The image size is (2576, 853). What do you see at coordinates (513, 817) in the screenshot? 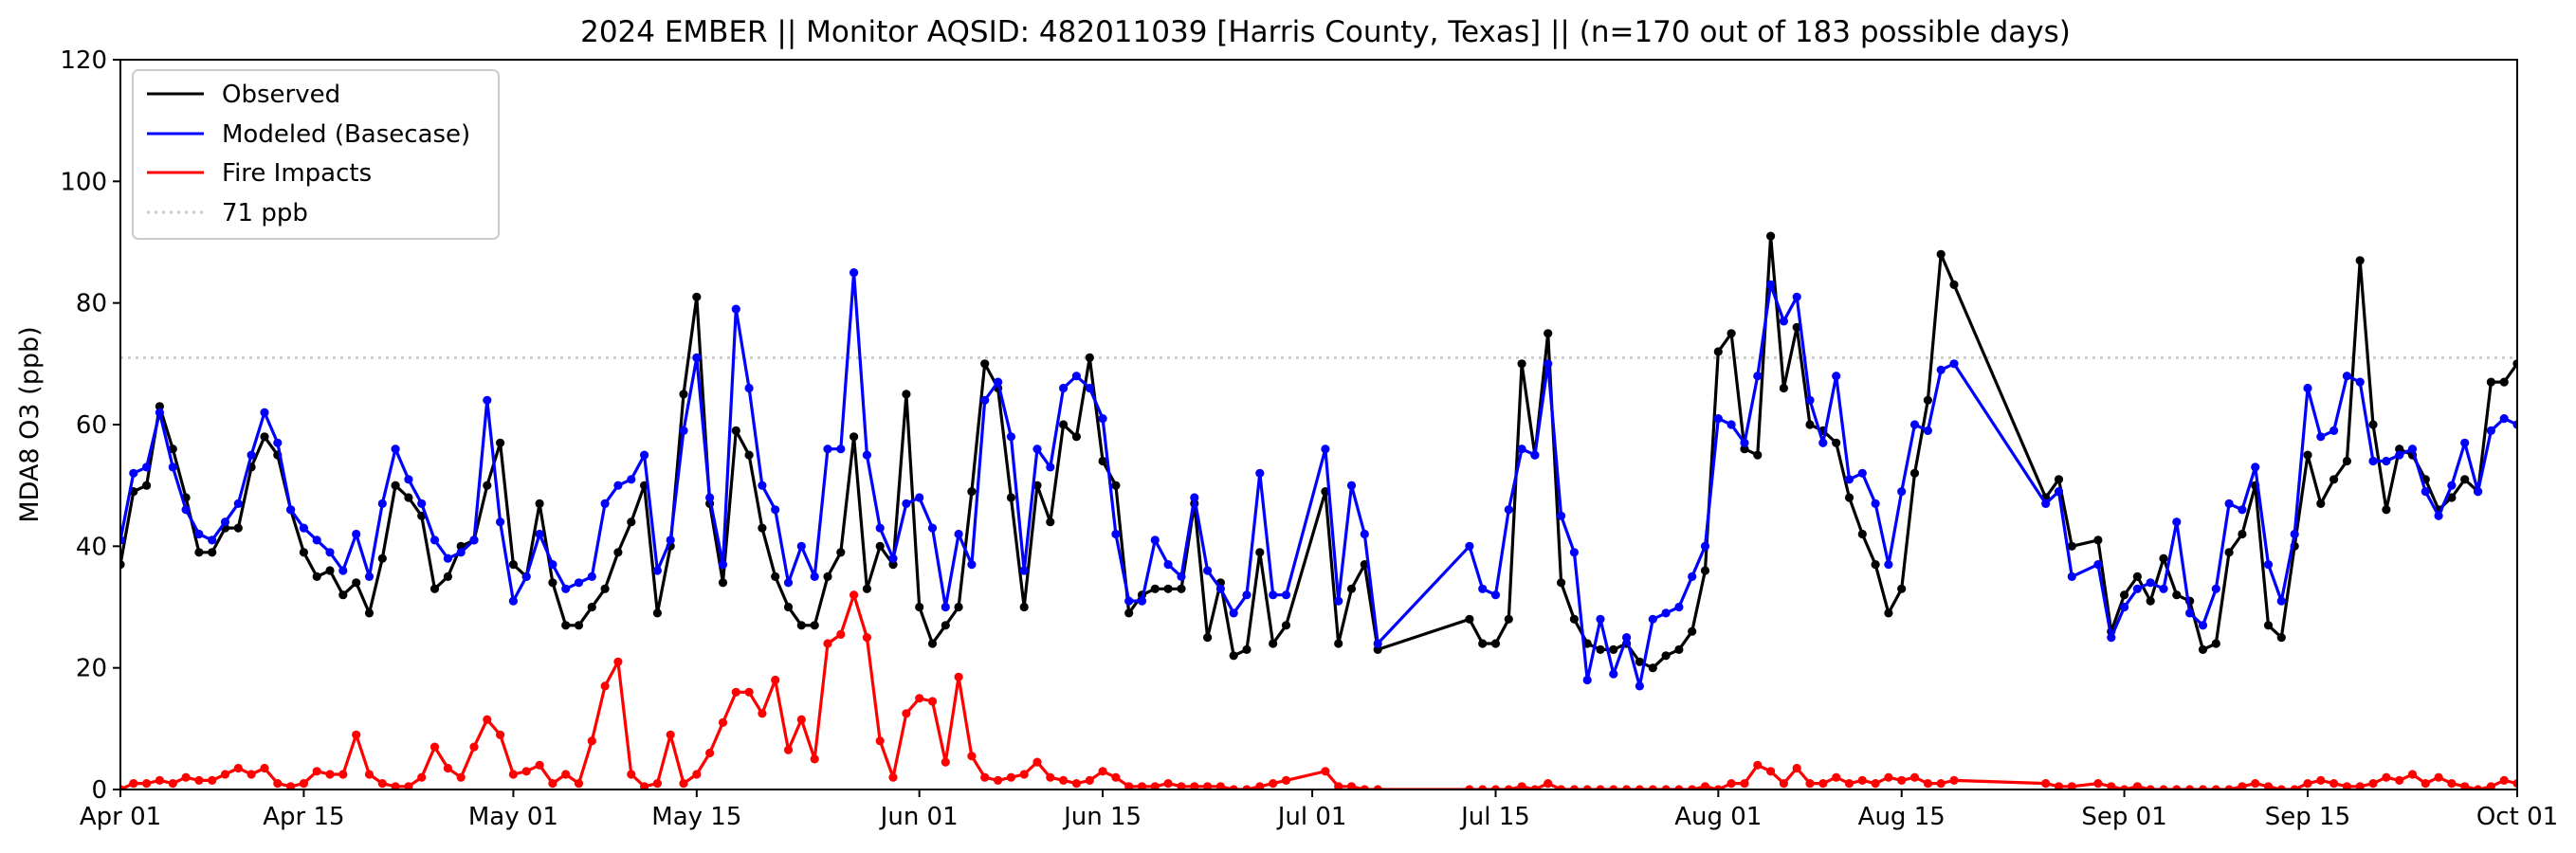
I see `x-tick-label: May 01` at bounding box center [513, 817].